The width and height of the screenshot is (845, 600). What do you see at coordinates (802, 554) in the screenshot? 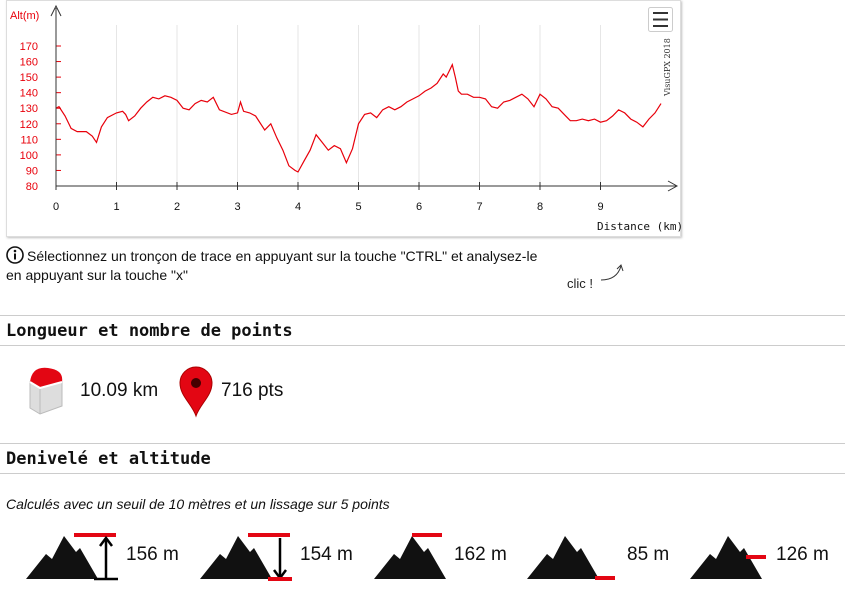
I see `elevation-value: 126 m` at bounding box center [802, 554].